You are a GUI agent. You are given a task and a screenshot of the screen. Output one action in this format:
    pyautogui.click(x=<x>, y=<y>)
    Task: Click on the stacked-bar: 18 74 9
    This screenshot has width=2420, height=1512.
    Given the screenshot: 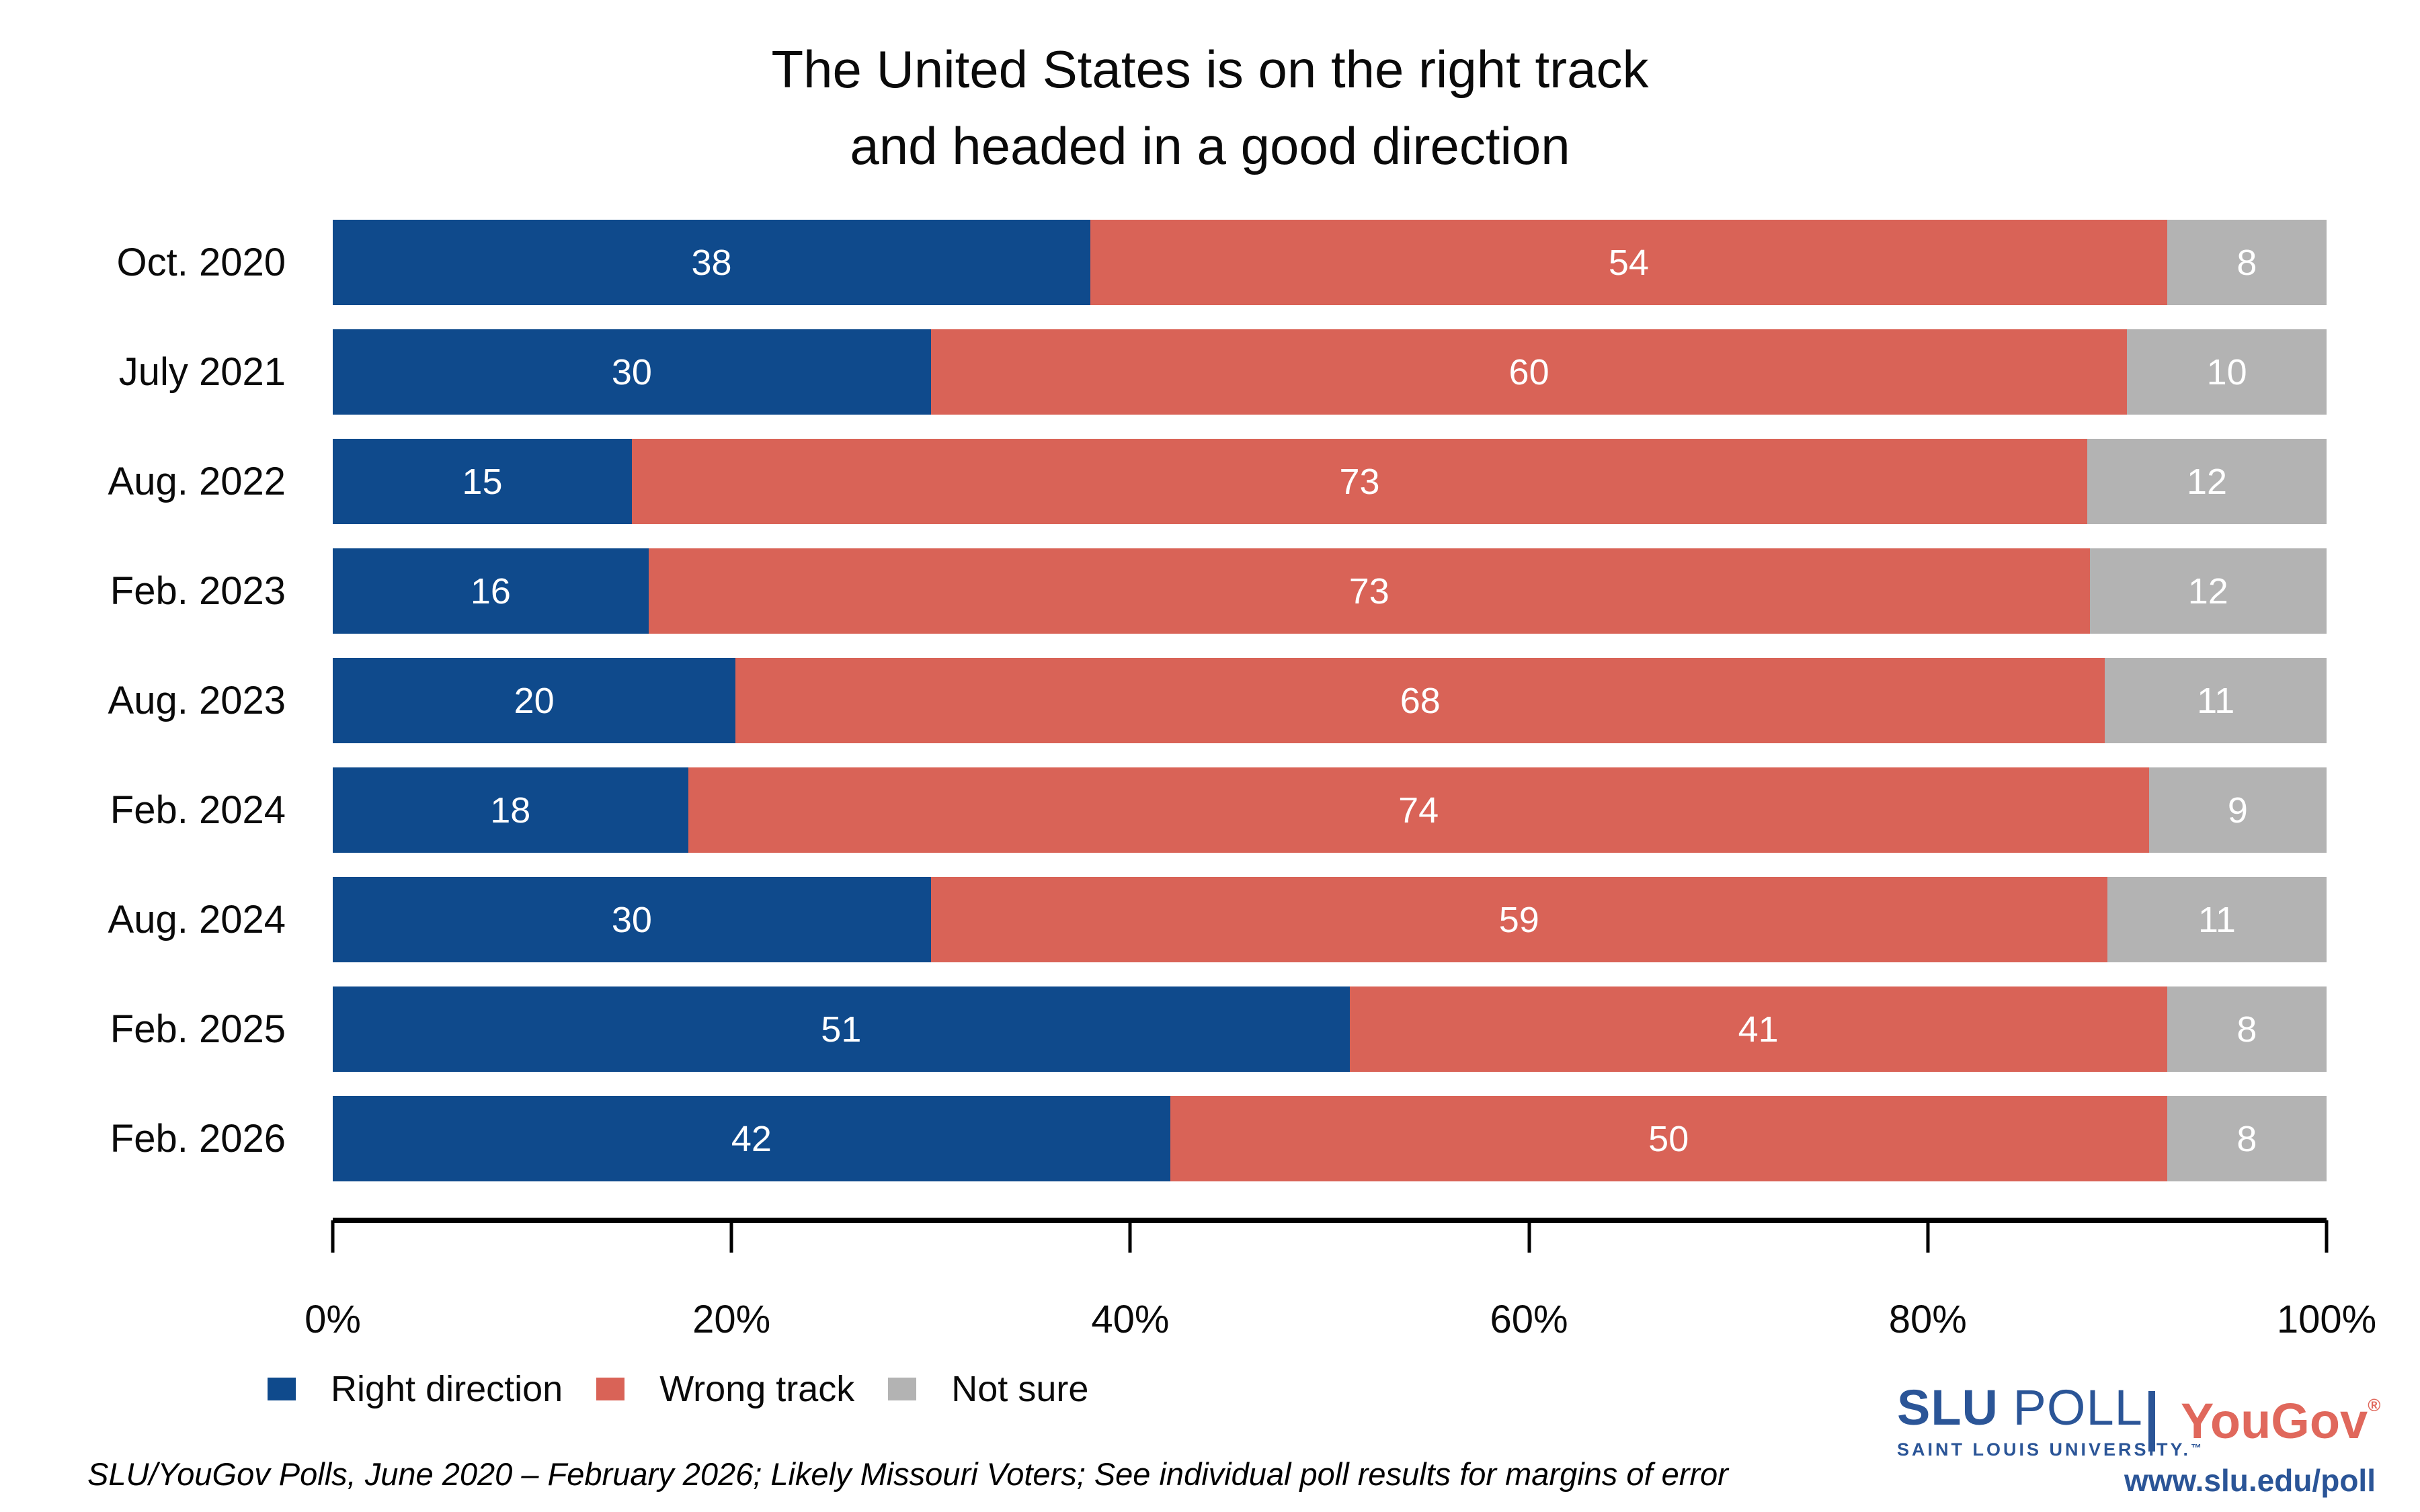 What is the action you would take?
    pyautogui.click(x=1330, y=810)
    